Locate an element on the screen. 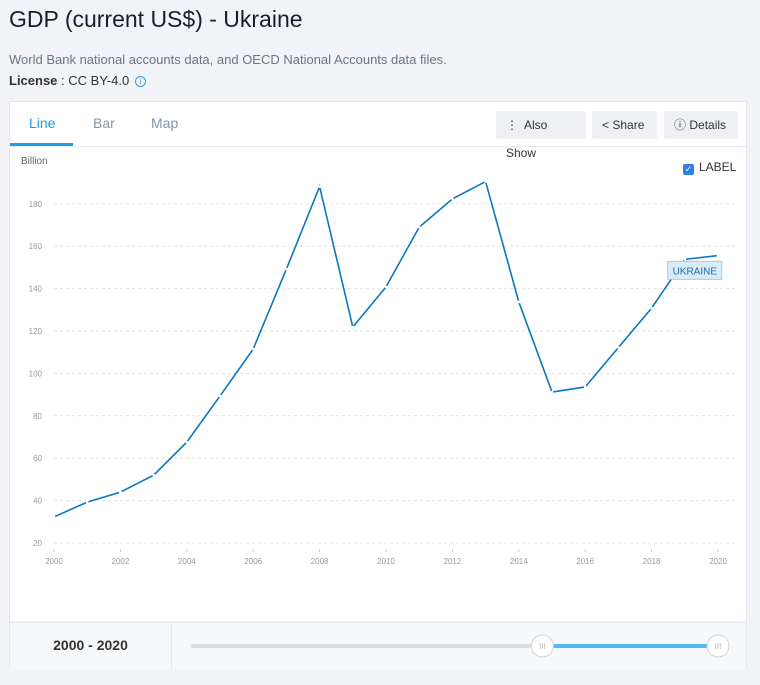 The width and height of the screenshot is (760, 685). range-footer: 2000 - 2020 III III is located at coordinates (378, 645).